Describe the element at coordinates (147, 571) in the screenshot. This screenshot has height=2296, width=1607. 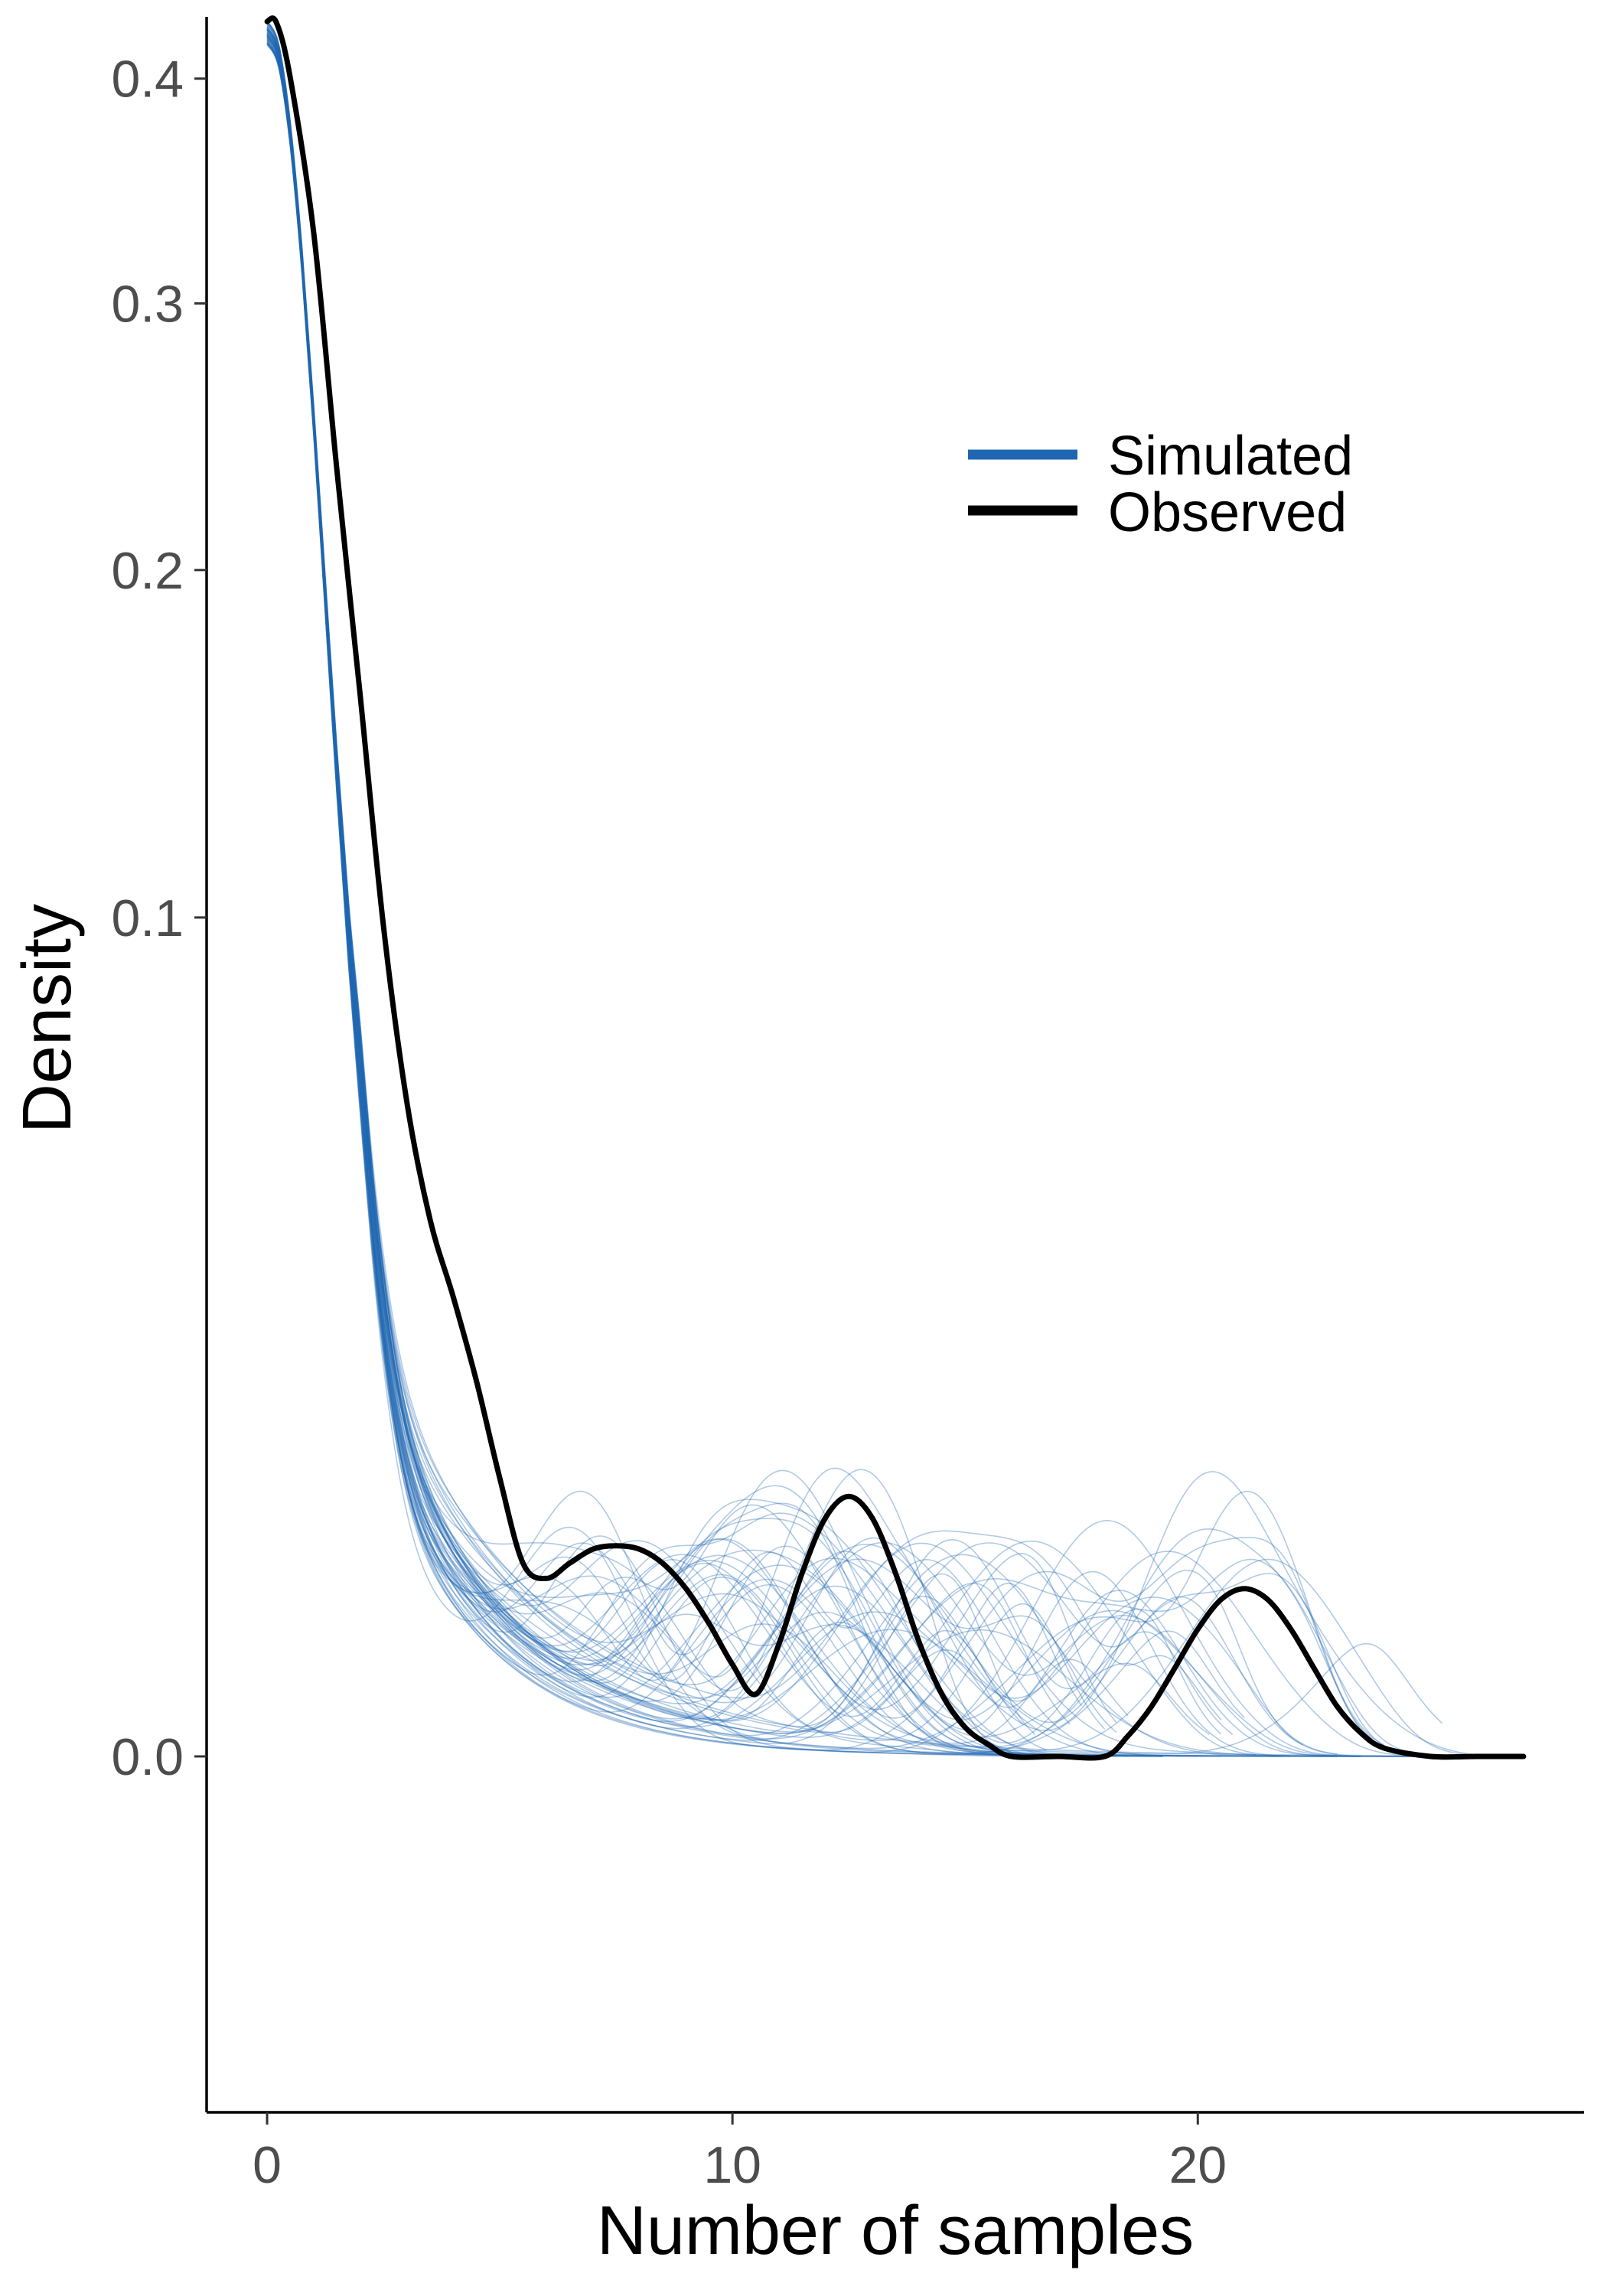
I see `y-tick-label: 0.2` at that location.